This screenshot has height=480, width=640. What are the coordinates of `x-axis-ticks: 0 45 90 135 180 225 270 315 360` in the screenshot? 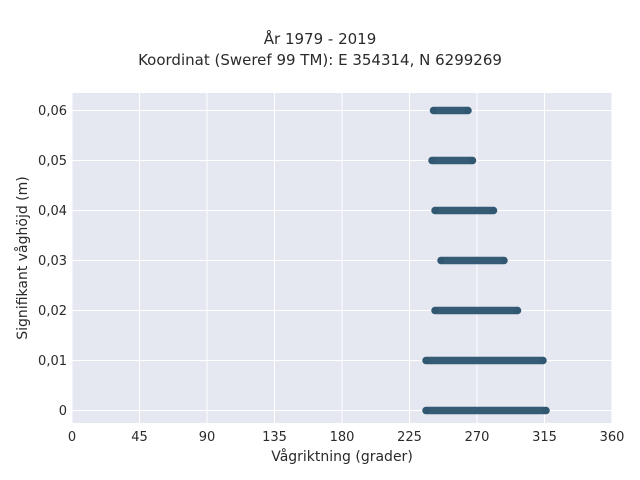 It's located at (346, 437).